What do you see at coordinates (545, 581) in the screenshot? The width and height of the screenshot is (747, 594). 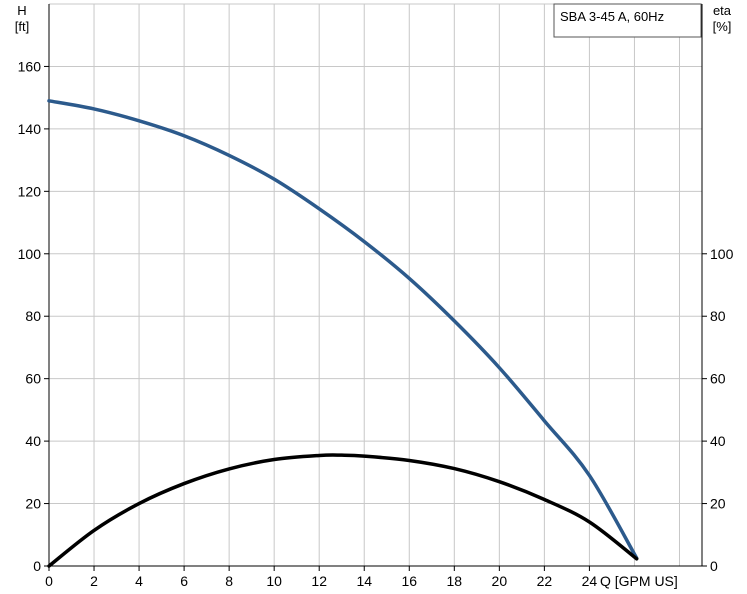 I see `x-tick-label: 22` at bounding box center [545, 581].